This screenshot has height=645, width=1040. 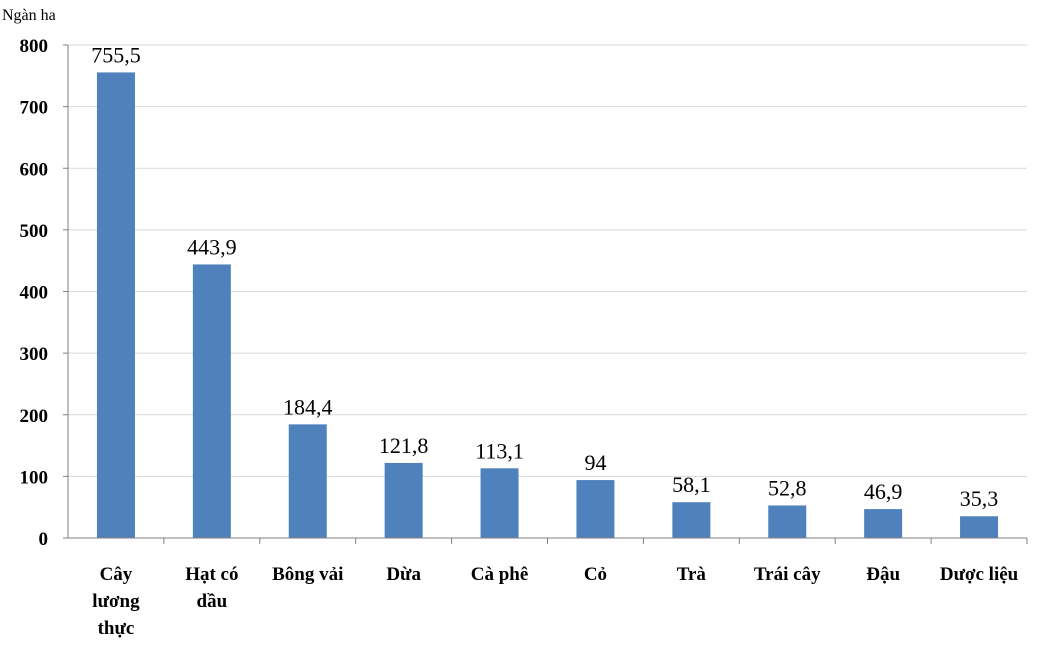 I want to click on category-label: Cỏ, so click(x=595, y=574).